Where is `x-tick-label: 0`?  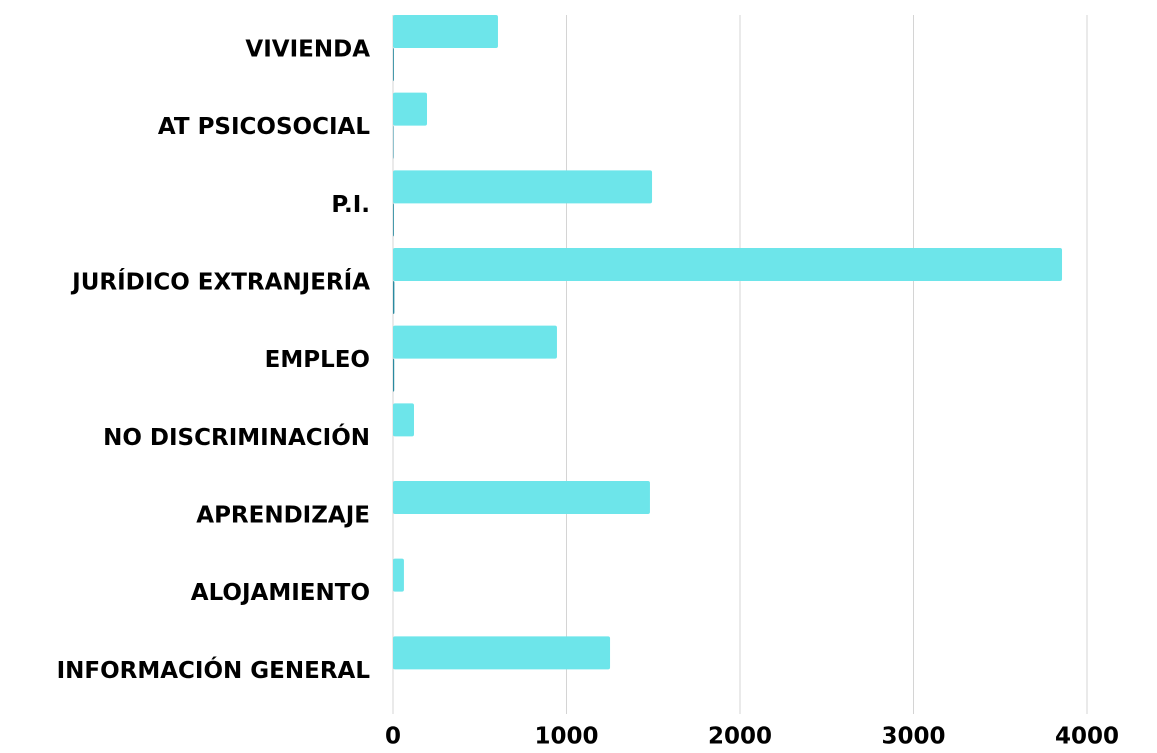 x-tick-label: 0 is located at coordinates (393, 737).